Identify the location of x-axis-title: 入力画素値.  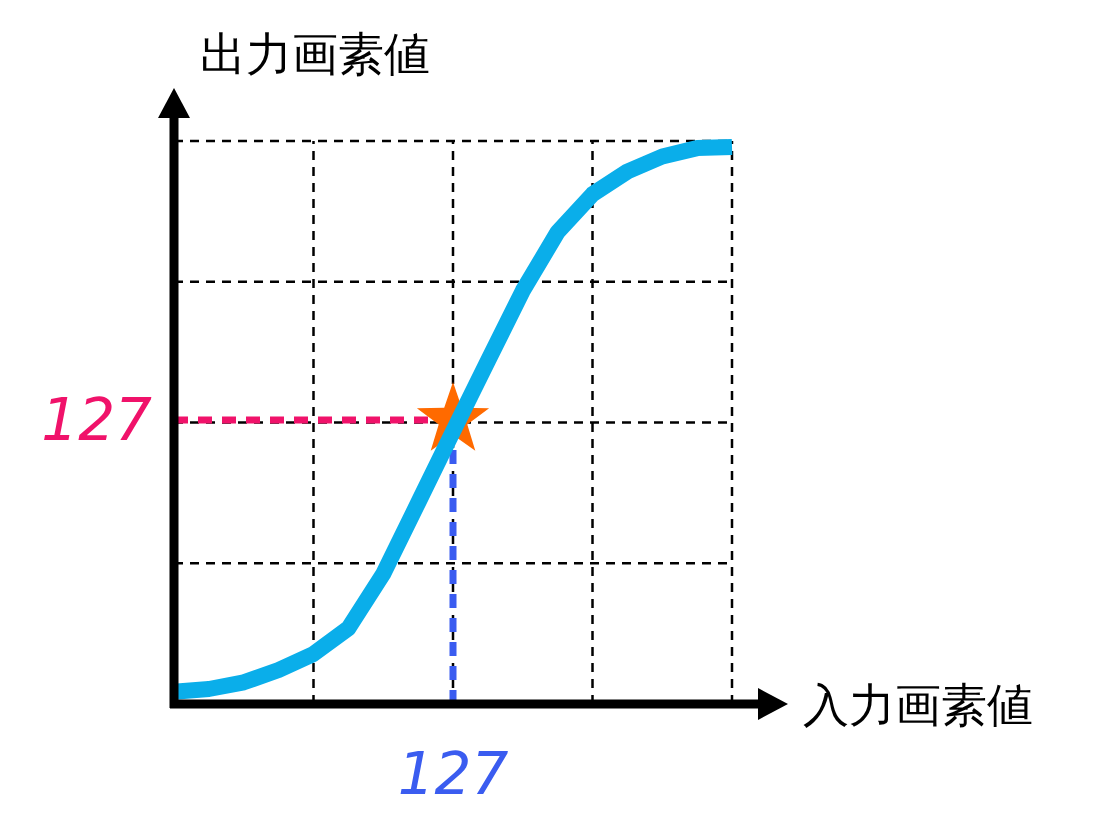
(918, 705).